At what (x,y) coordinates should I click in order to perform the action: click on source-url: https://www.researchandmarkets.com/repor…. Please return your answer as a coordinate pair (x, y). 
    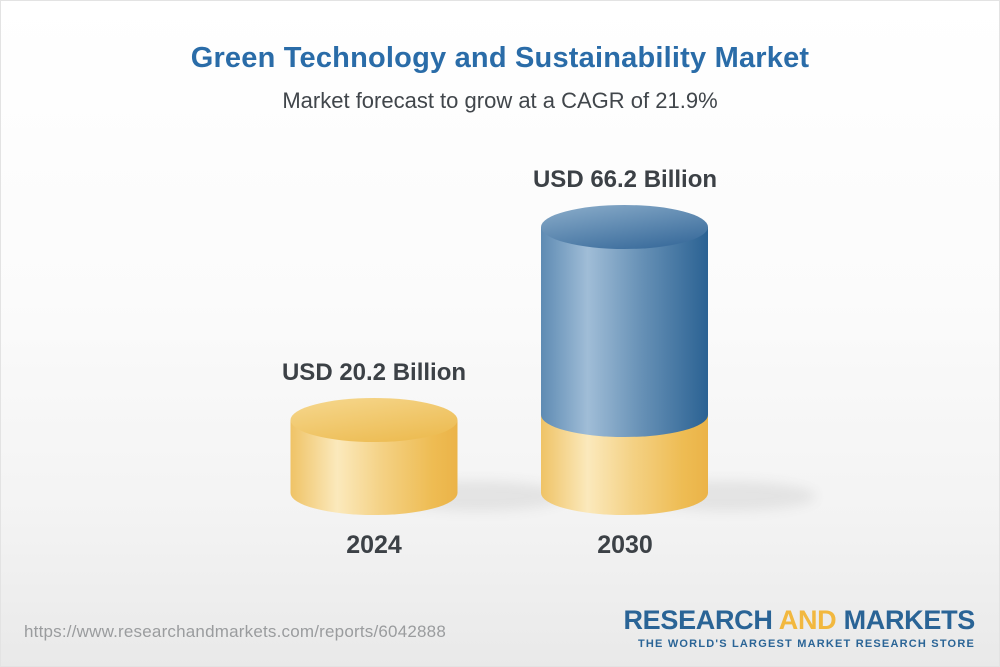
    Looking at the image, I should click on (235, 631).